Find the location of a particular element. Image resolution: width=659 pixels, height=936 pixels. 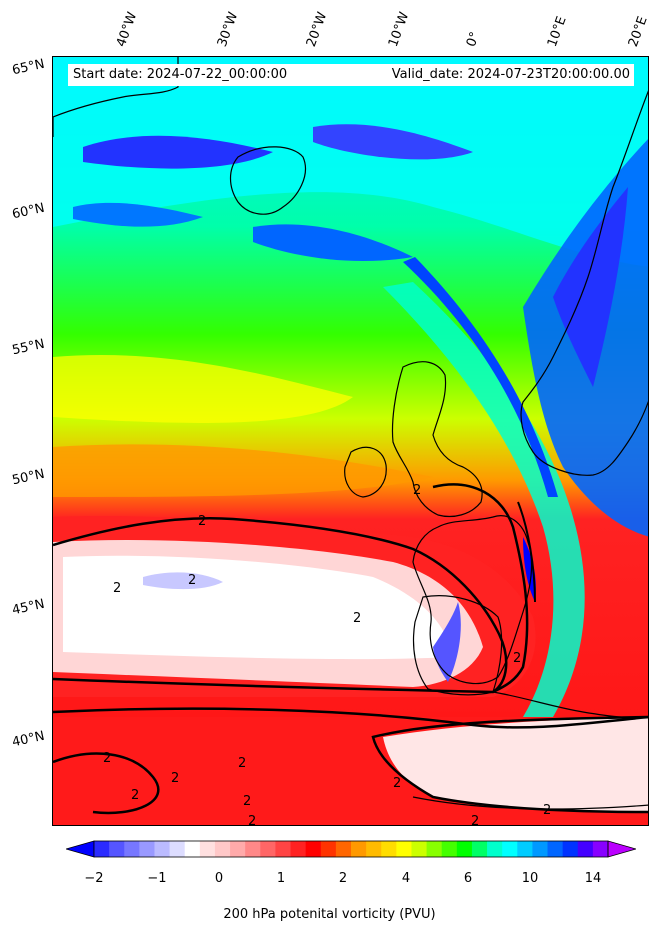

contour-label-2: 2 is located at coordinates (417, 490).